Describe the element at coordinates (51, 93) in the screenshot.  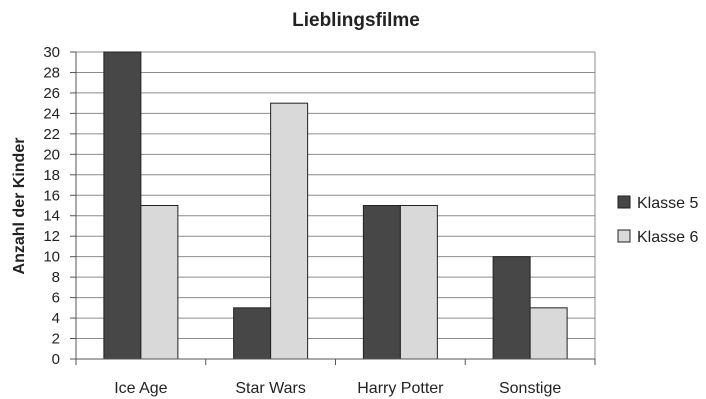
I see `y-tick-label: 26` at that location.